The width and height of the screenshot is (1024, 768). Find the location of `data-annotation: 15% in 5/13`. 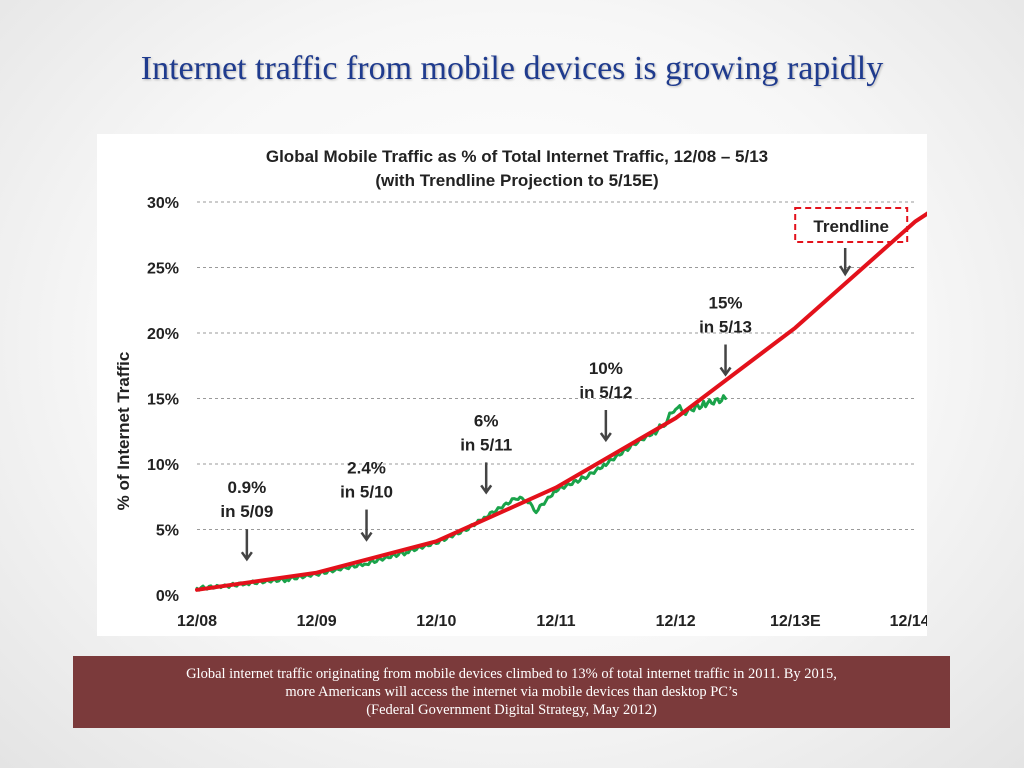

data-annotation: 15% in 5/13 is located at coordinates (725, 335).